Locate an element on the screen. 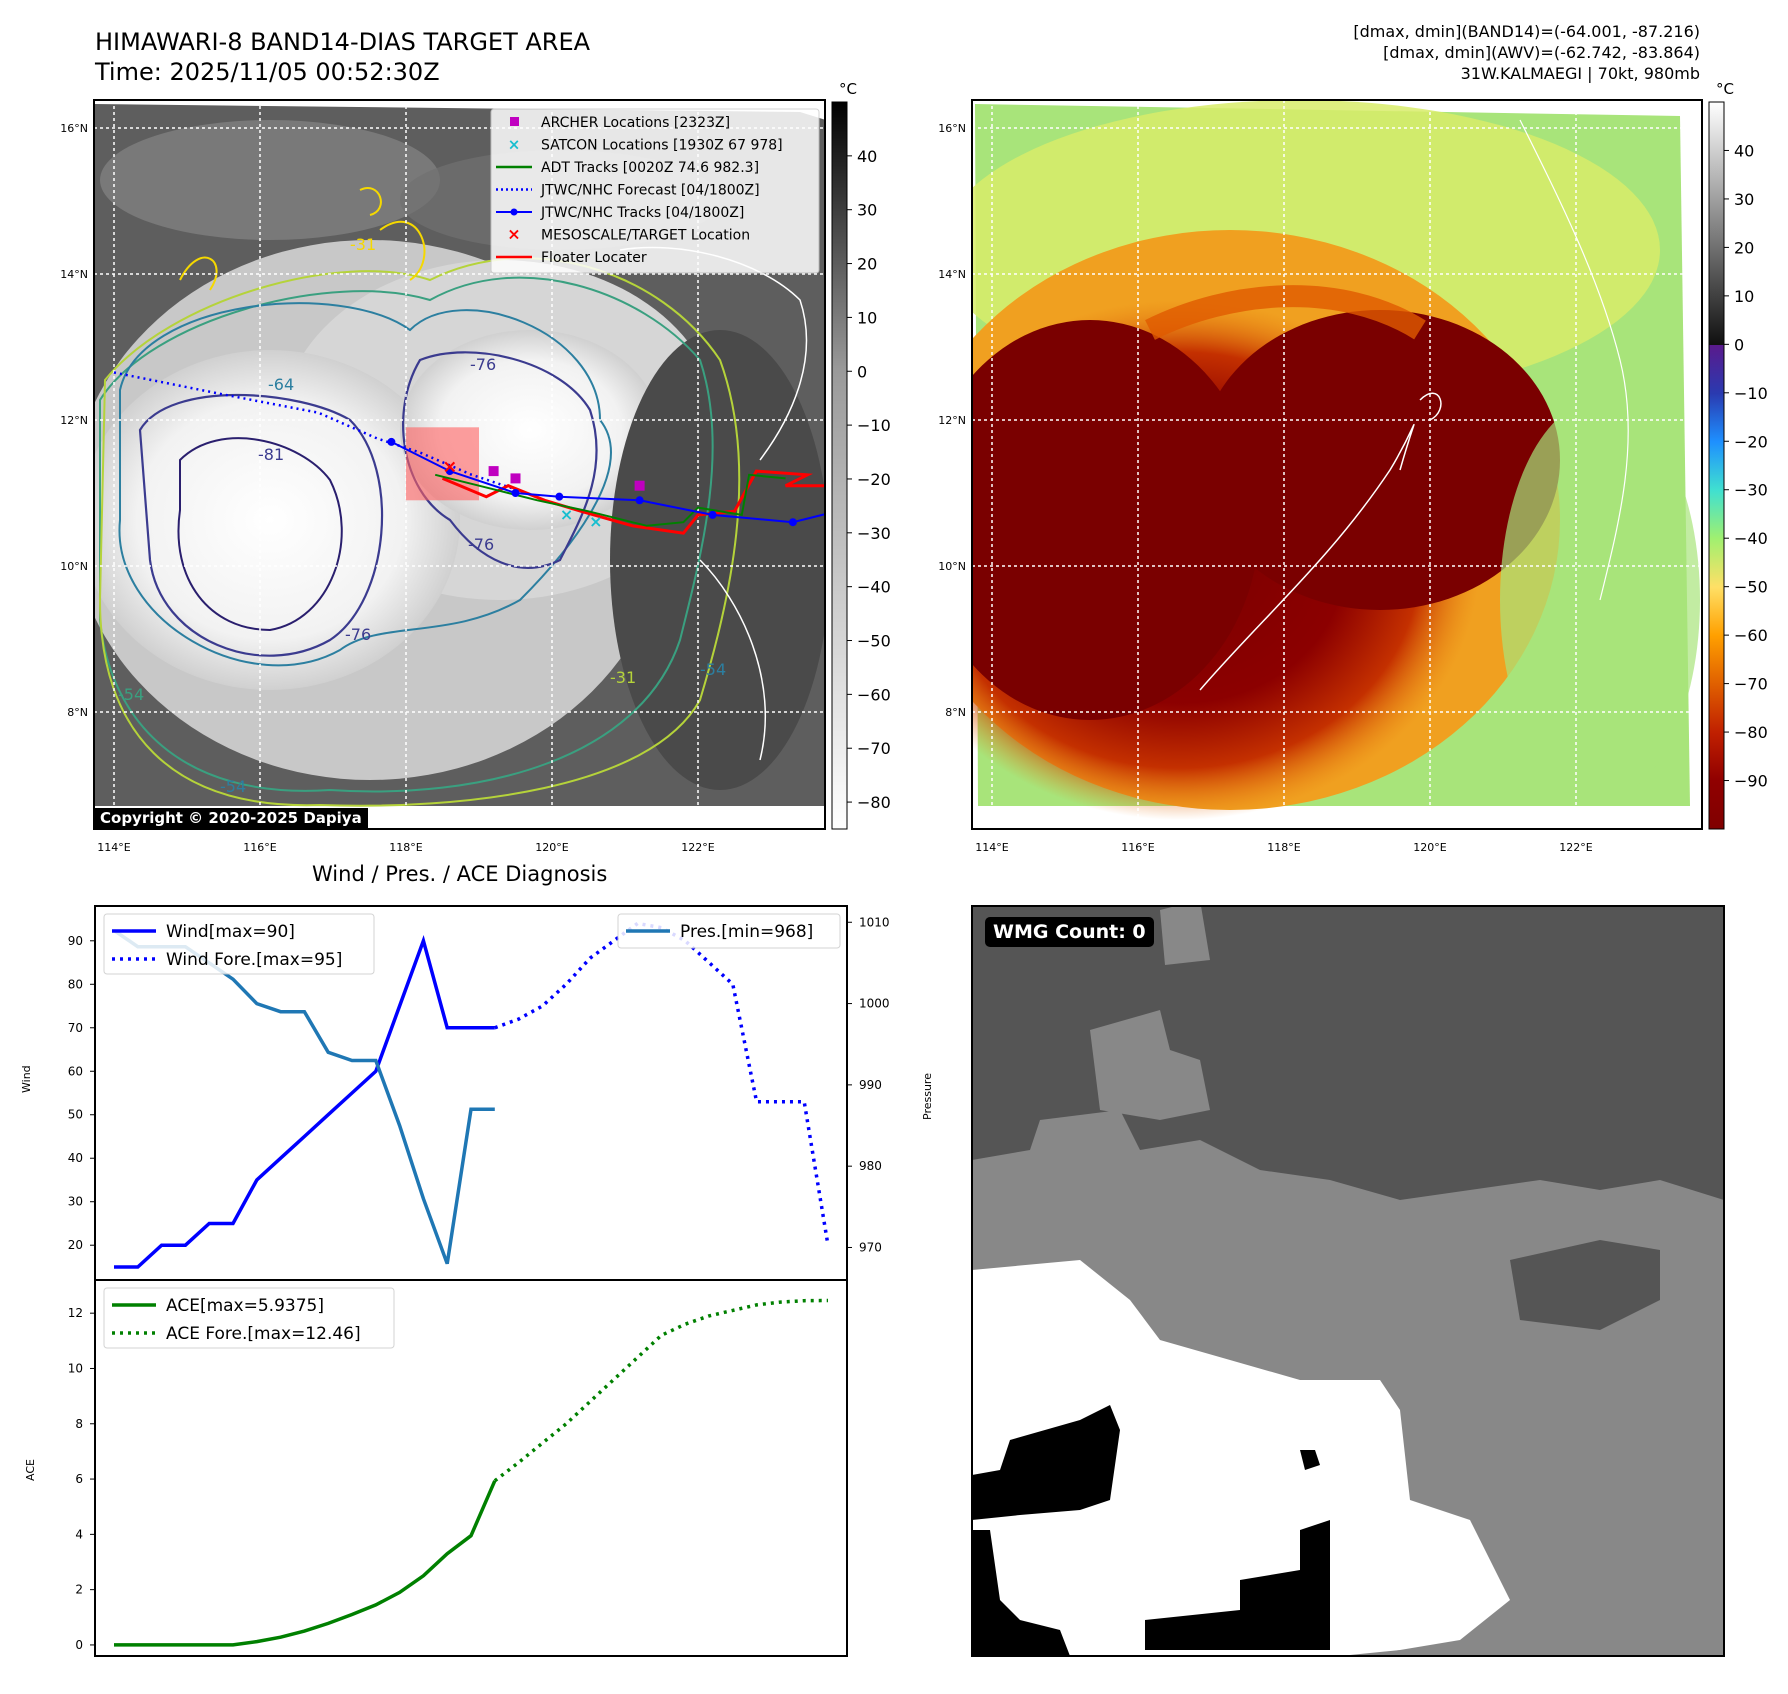 The image size is (1788, 1694). wind-legend: Wind[max=90] Wind Fore.[max=95] is located at coordinates (239, 944).